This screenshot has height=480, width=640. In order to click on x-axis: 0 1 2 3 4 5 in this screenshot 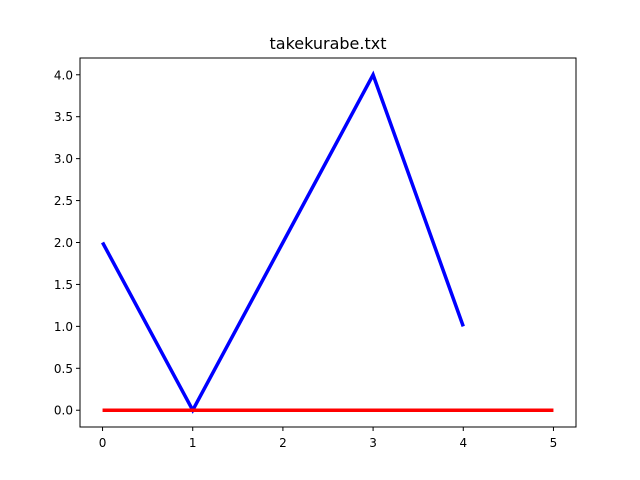, I will do `click(328, 438)`.